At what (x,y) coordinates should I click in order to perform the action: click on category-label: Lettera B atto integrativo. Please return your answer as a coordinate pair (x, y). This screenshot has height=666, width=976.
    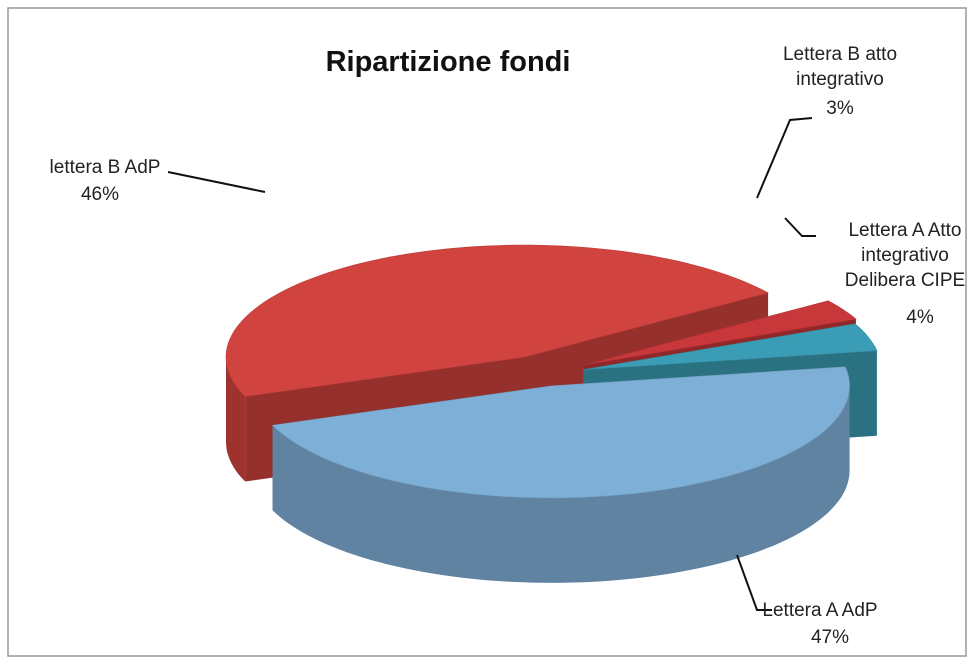
    Looking at the image, I should click on (840, 67).